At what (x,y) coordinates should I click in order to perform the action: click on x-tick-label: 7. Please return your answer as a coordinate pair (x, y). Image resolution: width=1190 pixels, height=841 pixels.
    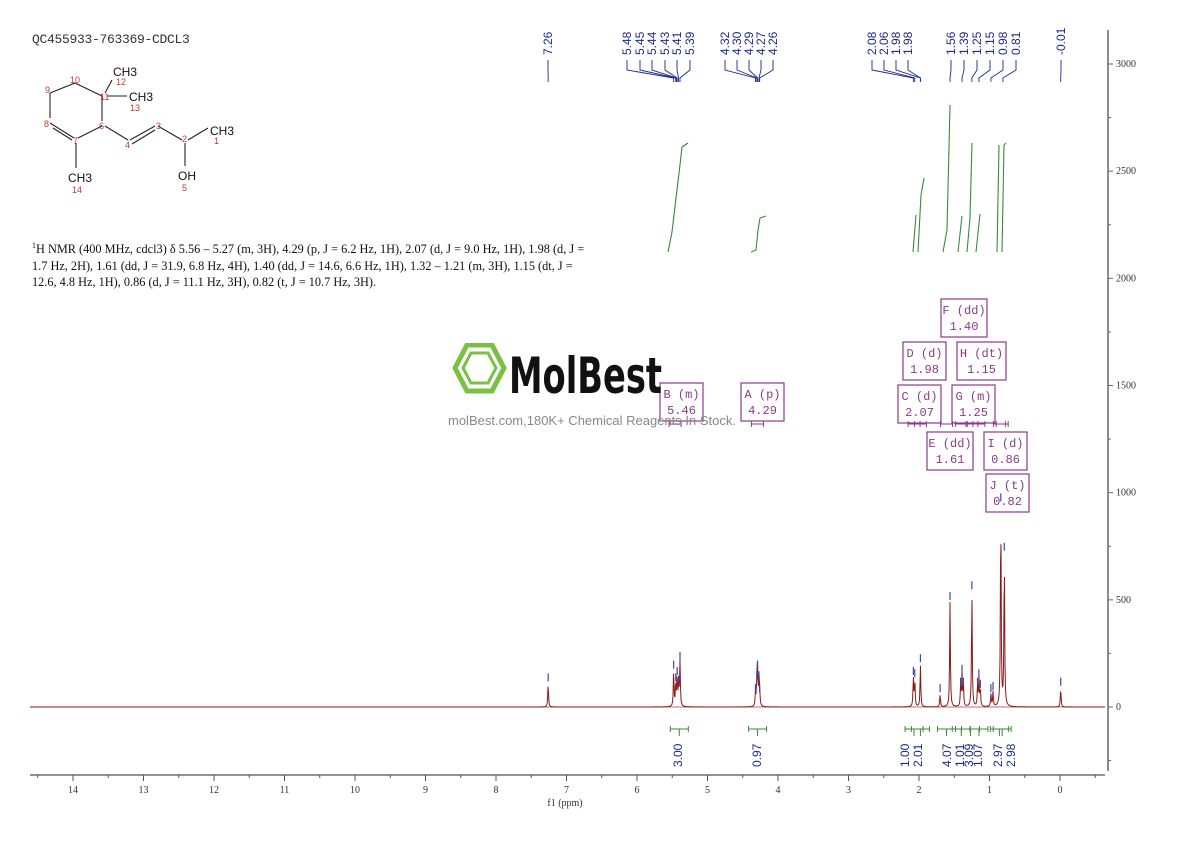
    Looking at the image, I should click on (566, 790).